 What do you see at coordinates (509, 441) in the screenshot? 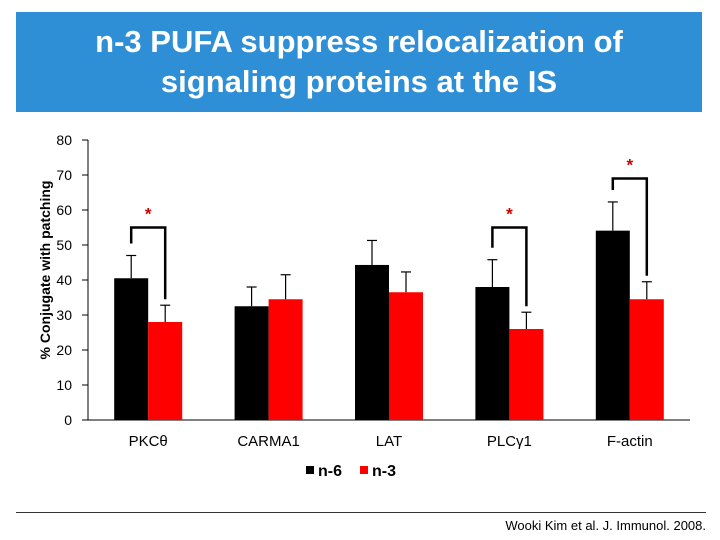
I see `x-tick-label: PLCγ1` at bounding box center [509, 441].